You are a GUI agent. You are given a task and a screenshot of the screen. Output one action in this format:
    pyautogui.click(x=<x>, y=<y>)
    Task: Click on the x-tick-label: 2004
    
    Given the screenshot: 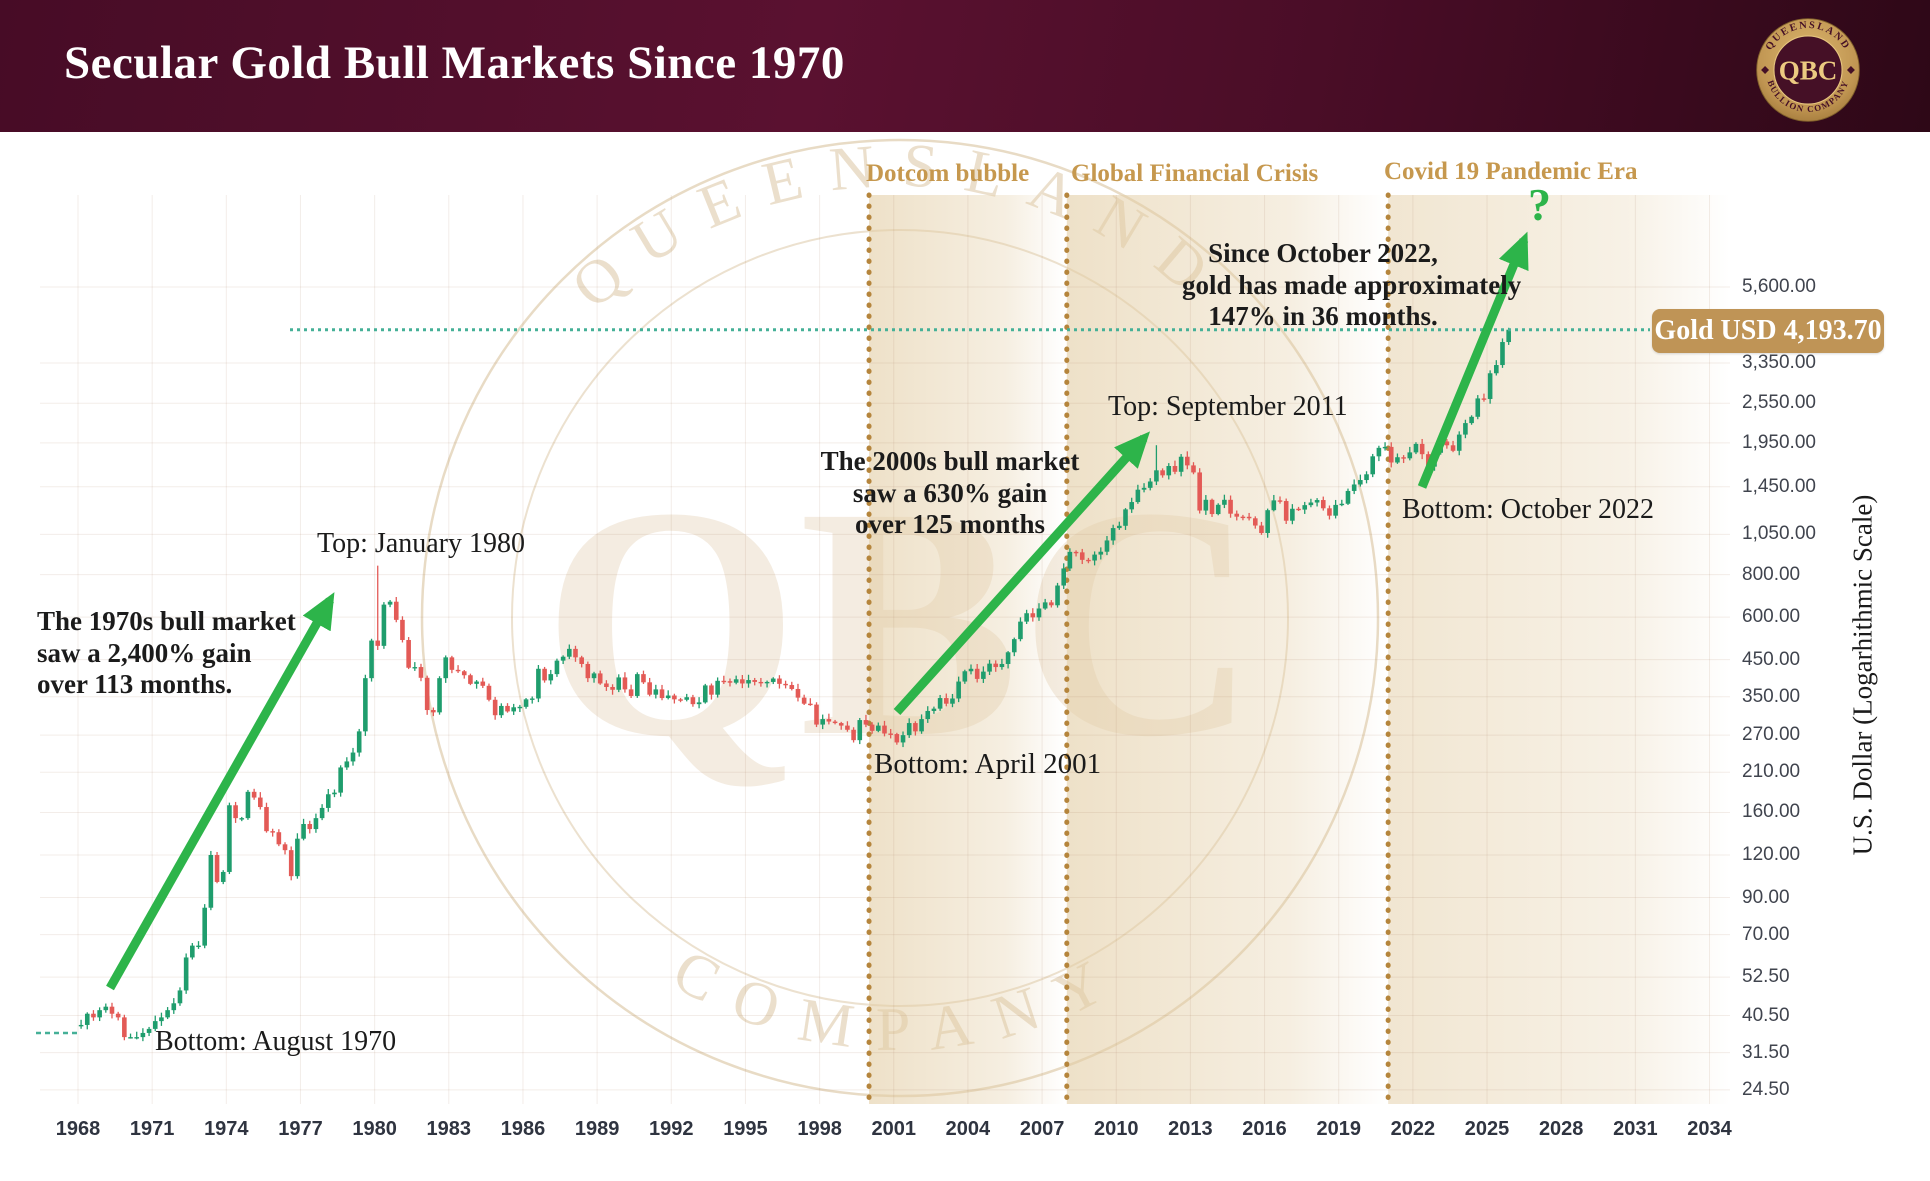 What is the action you would take?
    pyautogui.click(x=968, y=1129)
    